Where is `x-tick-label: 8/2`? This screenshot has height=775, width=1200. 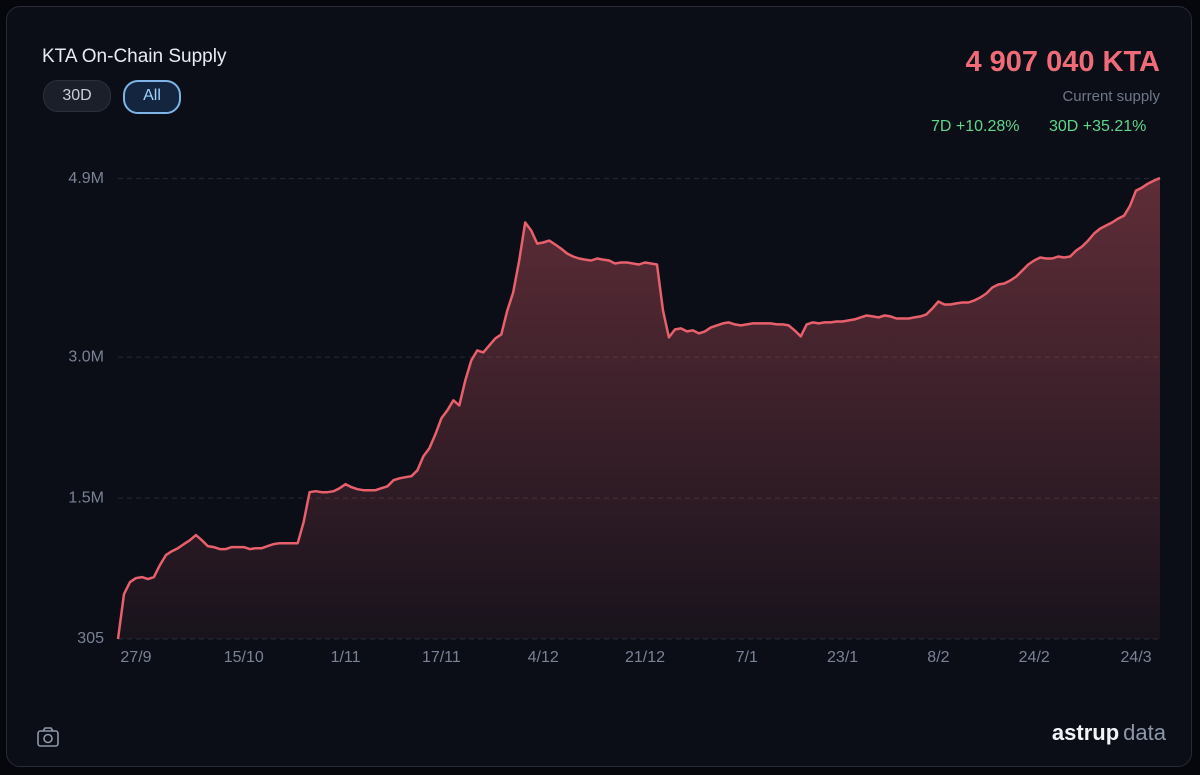
x-tick-label: 8/2 is located at coordinates (938, 657).